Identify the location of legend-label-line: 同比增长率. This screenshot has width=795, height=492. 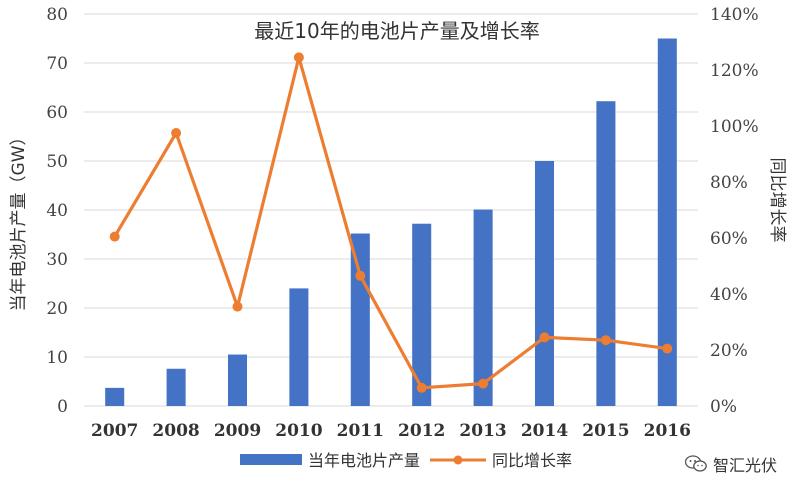
(532, 460).